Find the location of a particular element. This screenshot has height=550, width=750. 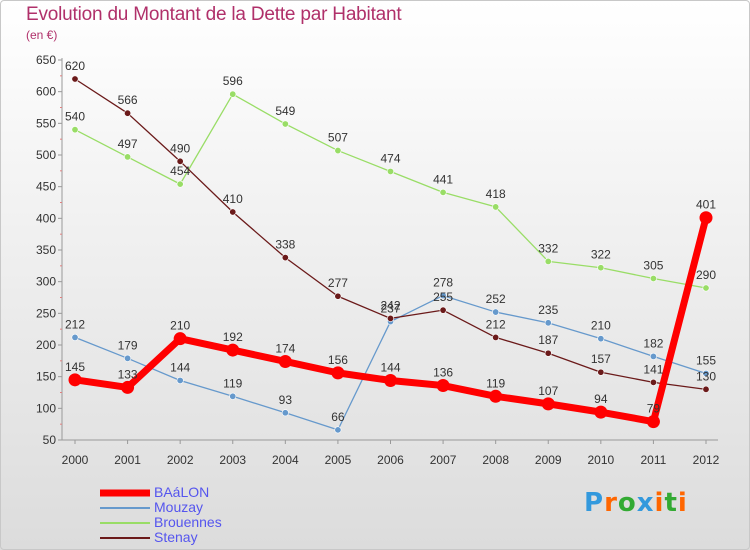

x-tick-label: 2005 is located at coordinates (338, 460).